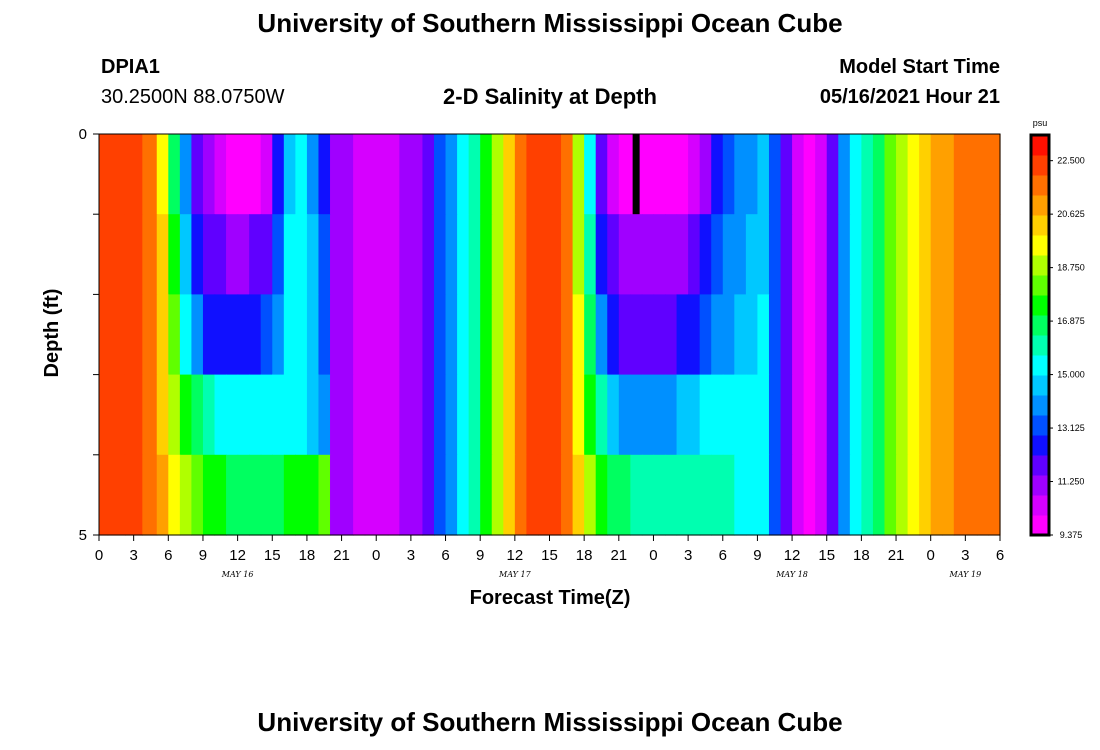  What do you see at coordinates (1071, 214) in the screenshot?
I see `colorbar-tick-label: 20.625` at bounding box center [1071, 214].